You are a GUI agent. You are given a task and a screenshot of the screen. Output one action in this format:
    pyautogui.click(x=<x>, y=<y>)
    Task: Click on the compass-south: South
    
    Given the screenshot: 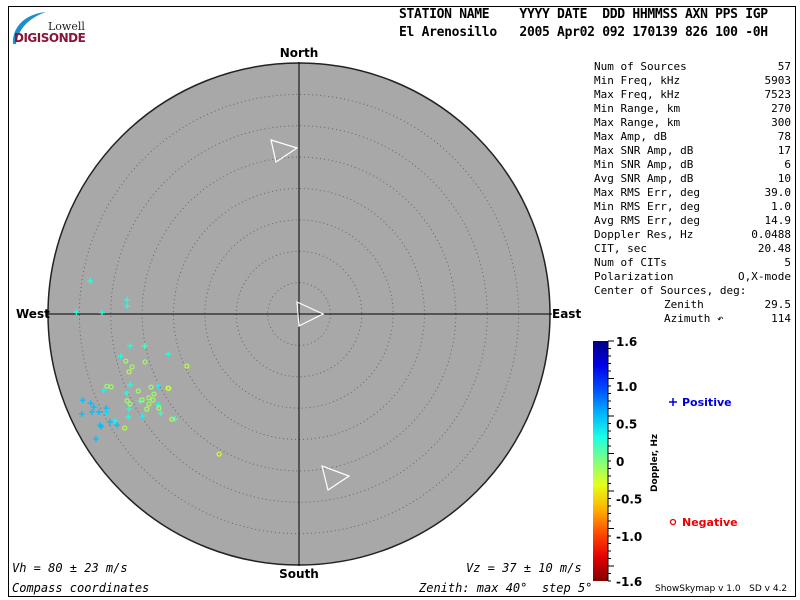 What is the action you would take?
    pyautogui.click(x=299, y=574)
    